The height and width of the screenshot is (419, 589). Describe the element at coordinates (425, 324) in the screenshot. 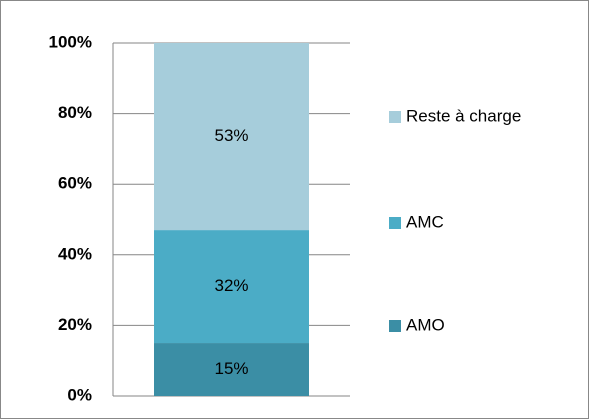

I see `legend-label: AMO` at that location.